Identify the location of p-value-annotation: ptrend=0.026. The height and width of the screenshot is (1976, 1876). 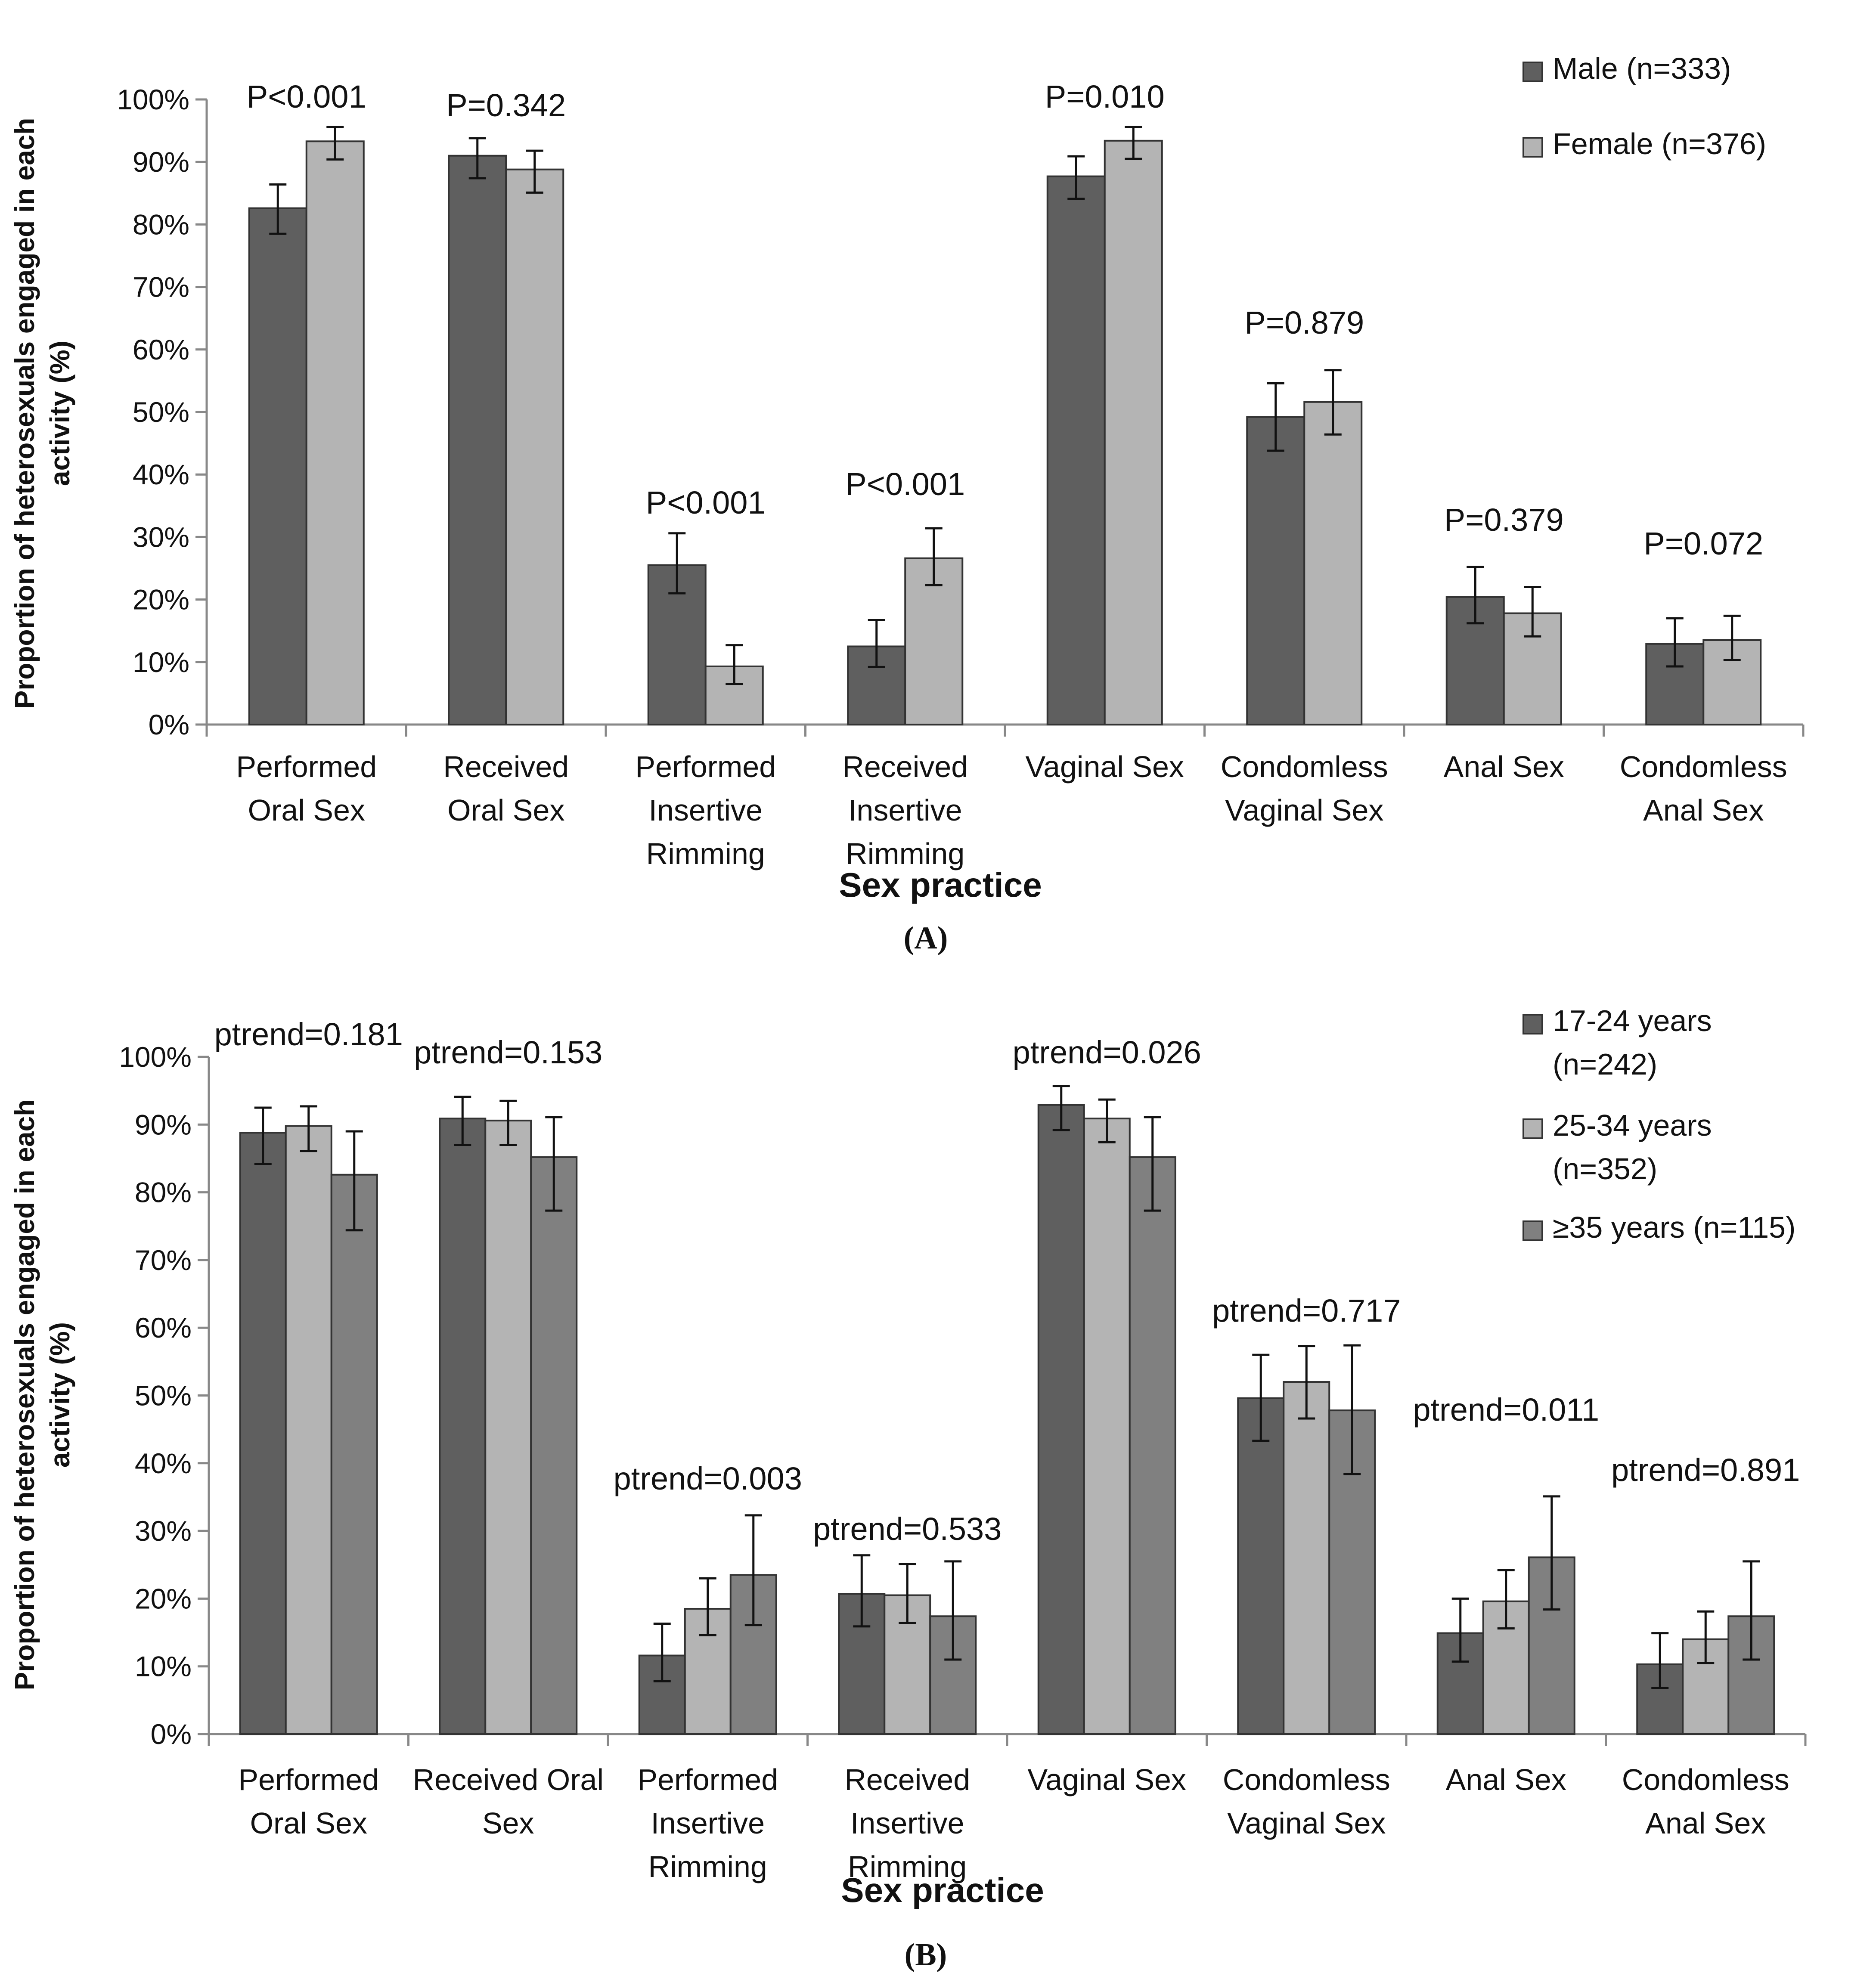
(1107, 1052).